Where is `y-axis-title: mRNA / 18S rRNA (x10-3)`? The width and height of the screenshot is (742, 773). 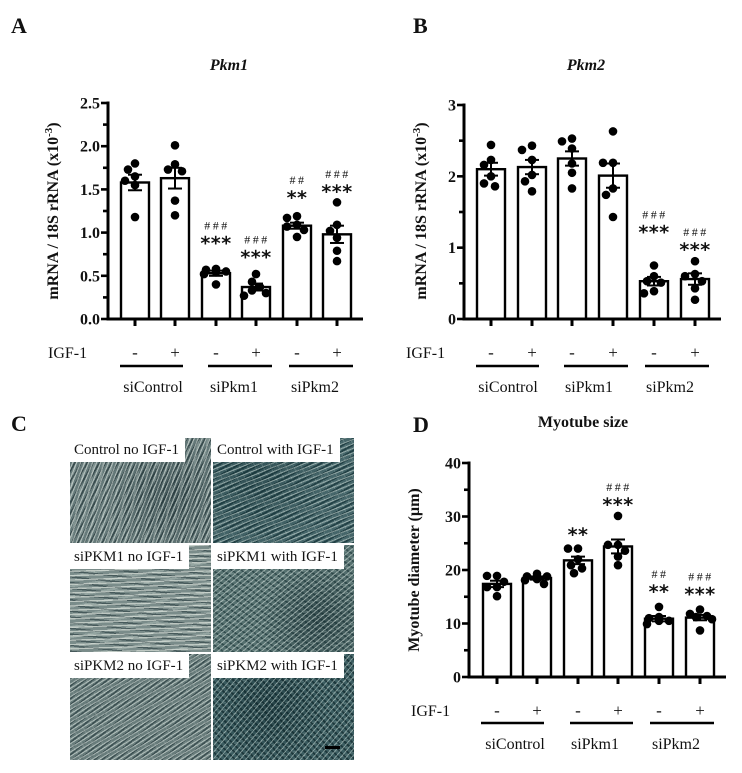
y-axis-title: mRNA / 18S rRNA (x10-3) is located at coordinates (420, 210).